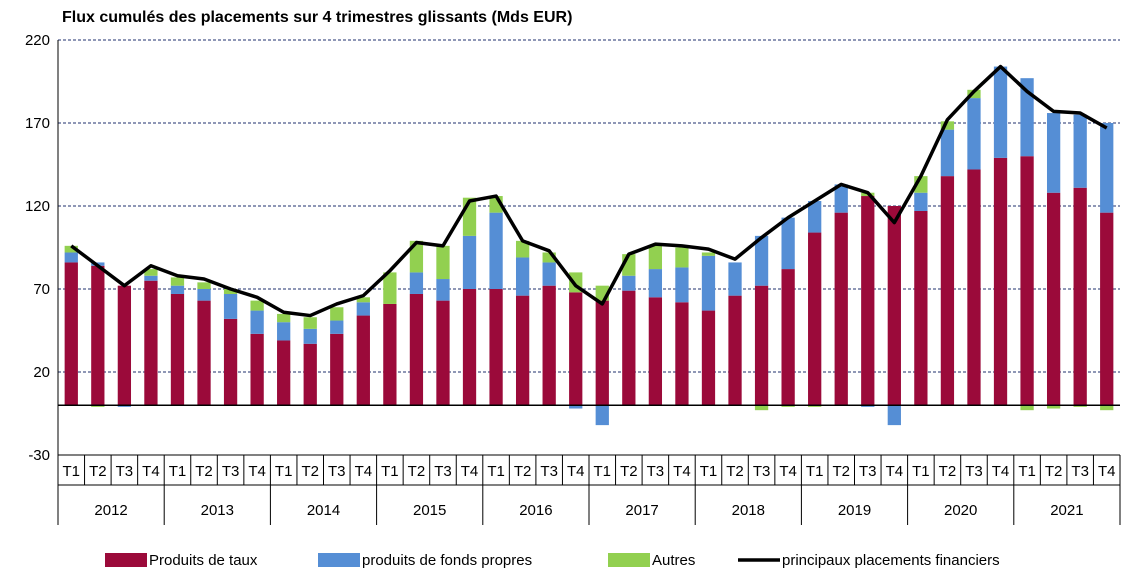  Describe the element at coordinates (323, 510) in the screenshot. I see `x-group-label: 2014` at that location.